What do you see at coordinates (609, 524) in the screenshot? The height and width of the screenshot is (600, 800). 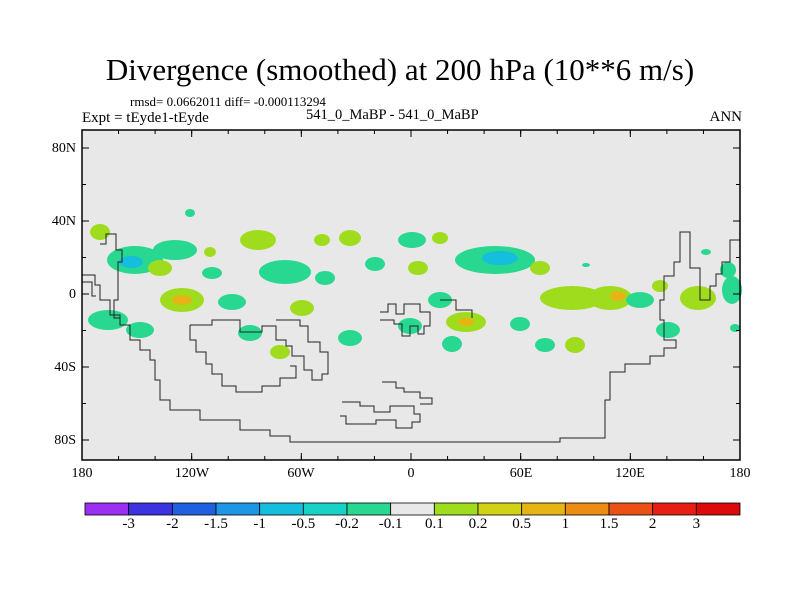 I see `colorbar-label: 1.5` at bounding box center [609, 524].